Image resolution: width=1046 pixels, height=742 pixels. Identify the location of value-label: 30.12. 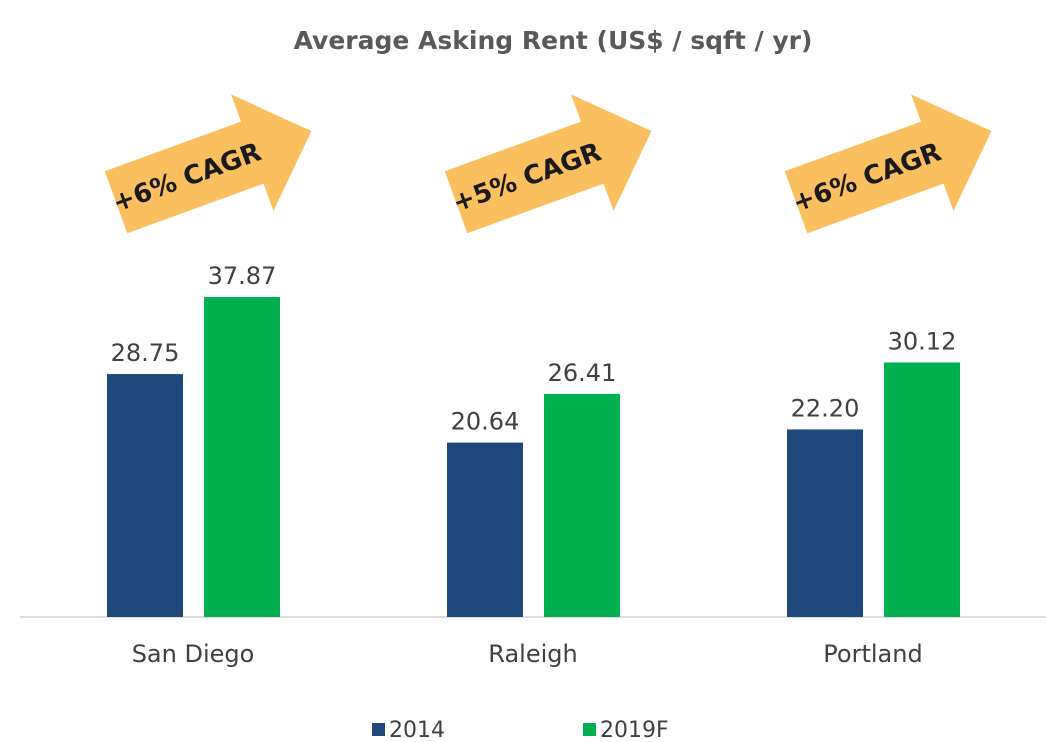
(922, 341).